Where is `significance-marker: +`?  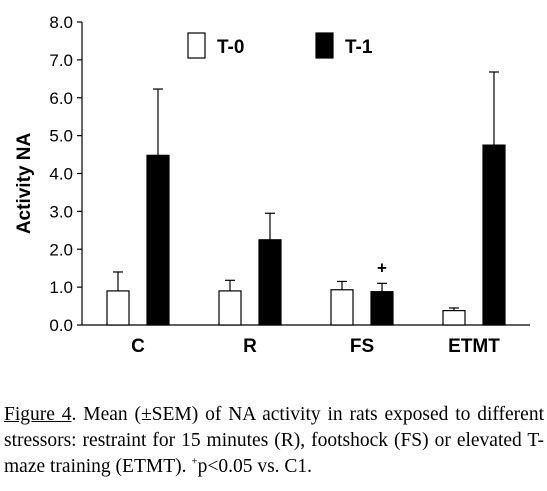
significance-marker: + is located at coordinates (382, 267).